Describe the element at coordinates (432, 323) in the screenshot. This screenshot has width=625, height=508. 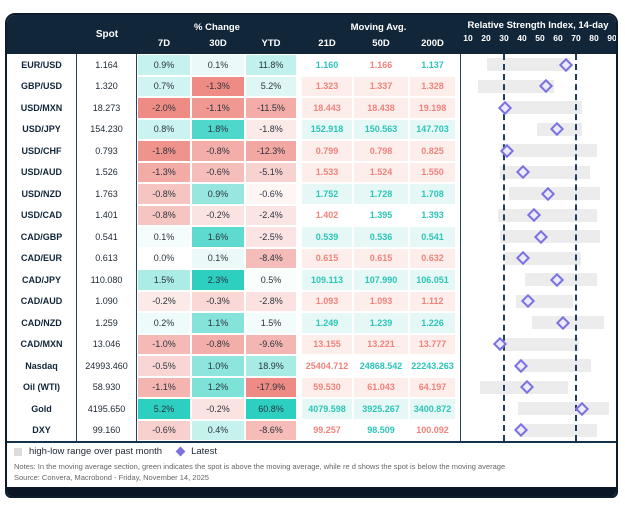
I see `moving-avg-value: 1.226` at that location.